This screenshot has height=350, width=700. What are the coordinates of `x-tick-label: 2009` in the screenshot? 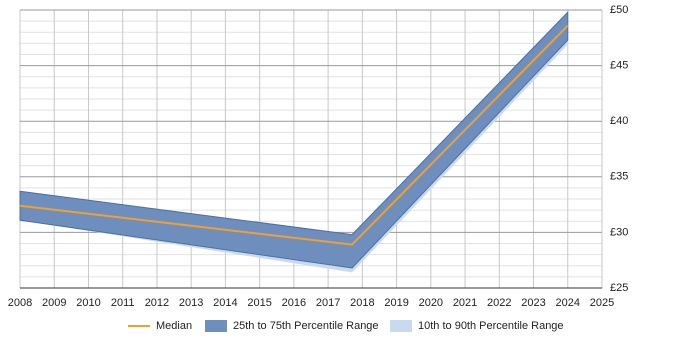 It's located at (54, 303).